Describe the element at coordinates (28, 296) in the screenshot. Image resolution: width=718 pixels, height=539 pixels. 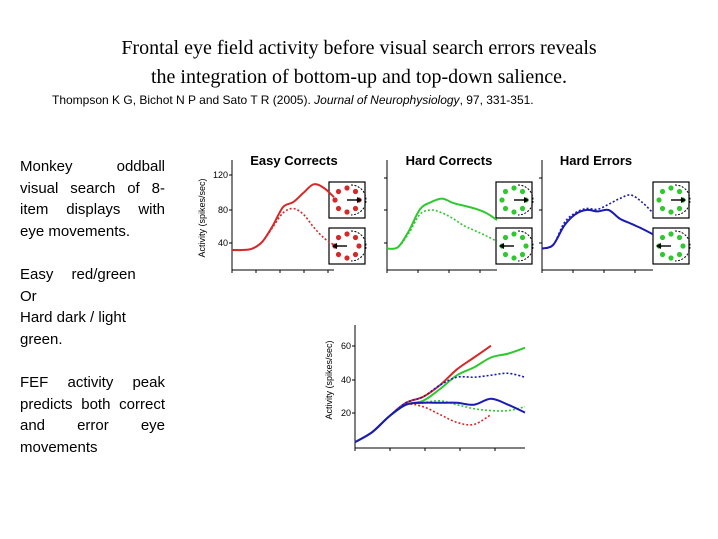
I see `side-text-para-2-line-2: Or` at that location.